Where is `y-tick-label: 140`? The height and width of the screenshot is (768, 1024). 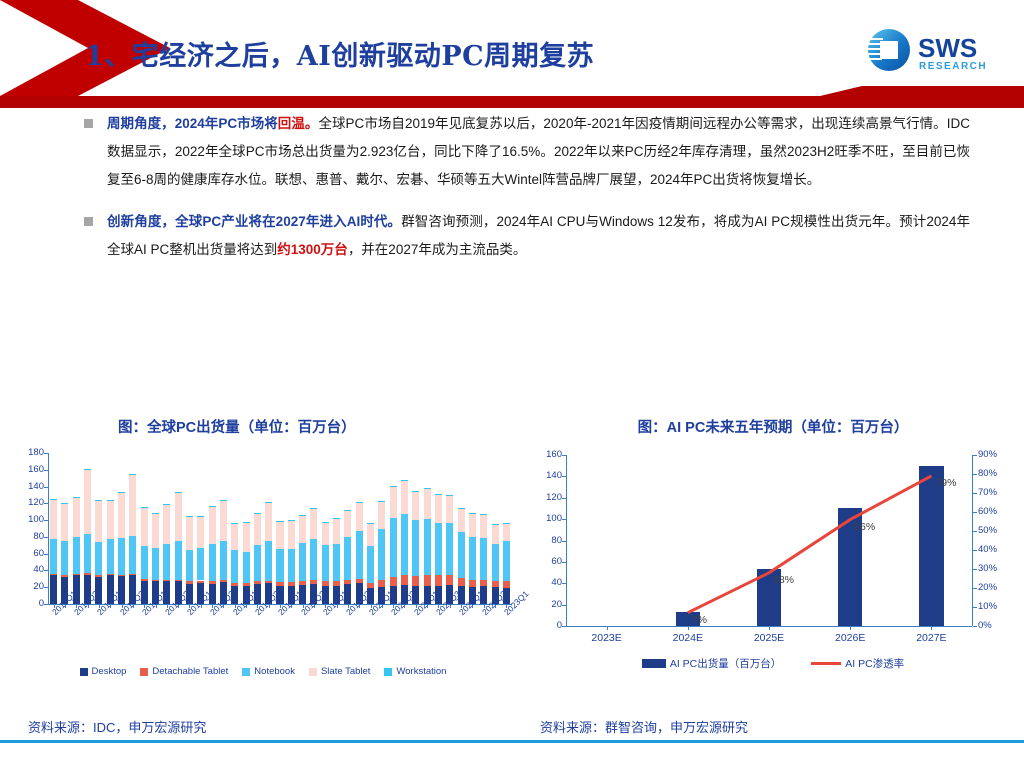
y-tick-label: 140 is located at coordinates (36, 486).